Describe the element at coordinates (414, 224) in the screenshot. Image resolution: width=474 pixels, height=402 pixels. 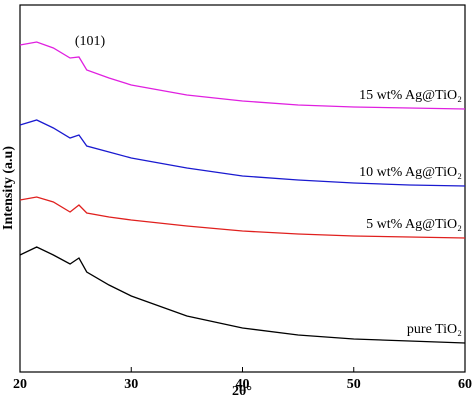
I see `series-label: 5 wt% Ag@TiO₂` at that location.